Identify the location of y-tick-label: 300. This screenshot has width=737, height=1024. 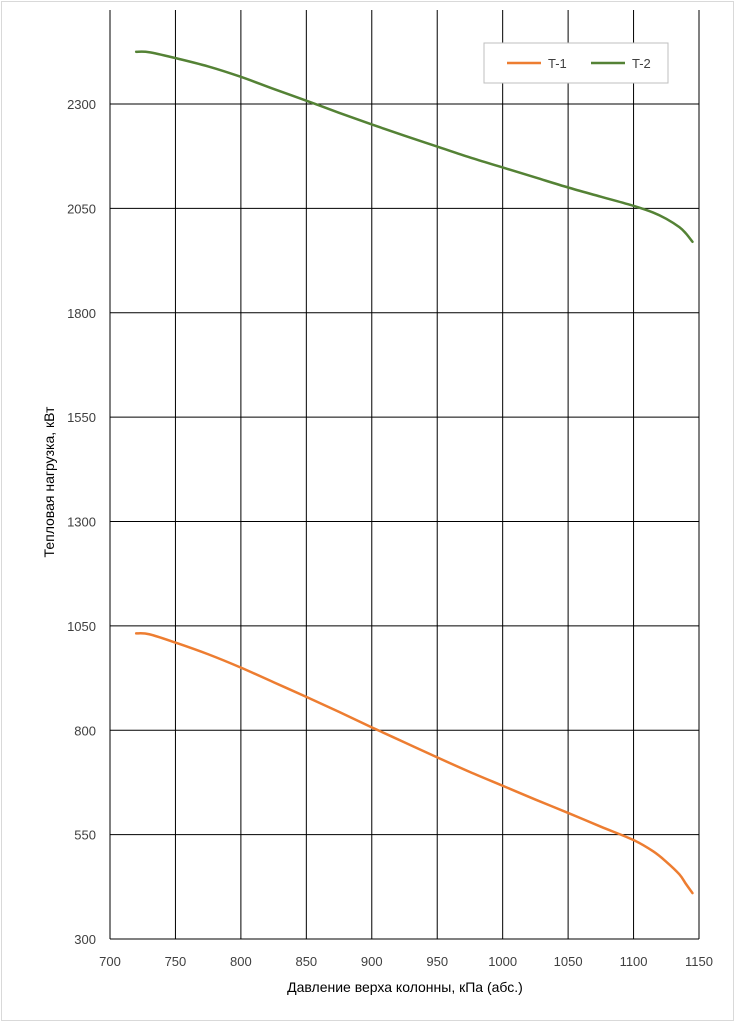
(85, 939).